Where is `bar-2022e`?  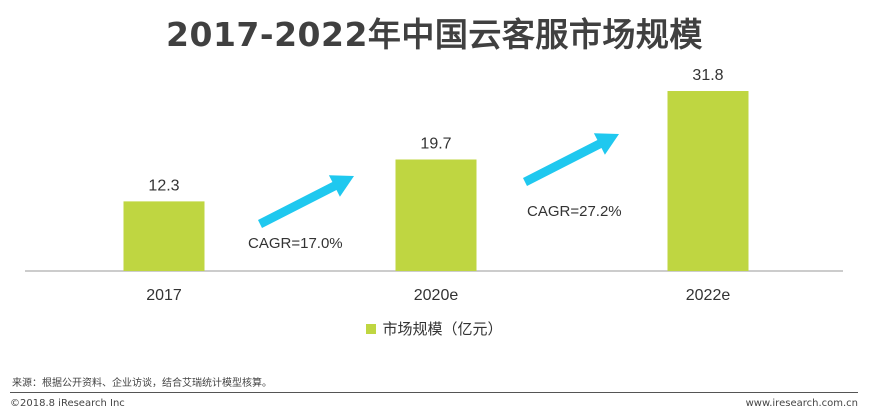
bar-2022e is located at coordinates (708, 181).